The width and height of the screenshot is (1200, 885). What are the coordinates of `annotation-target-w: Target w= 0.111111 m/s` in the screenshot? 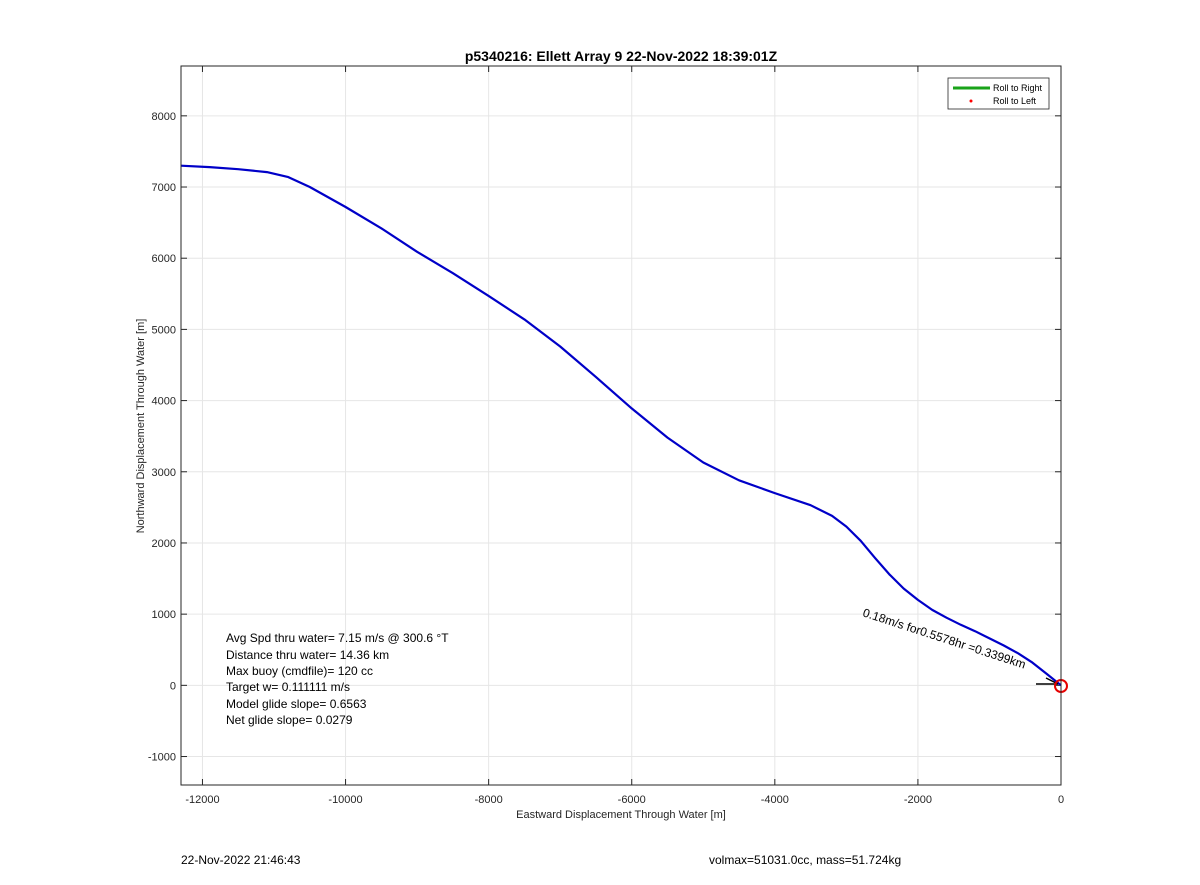 It's located at (288, 687).